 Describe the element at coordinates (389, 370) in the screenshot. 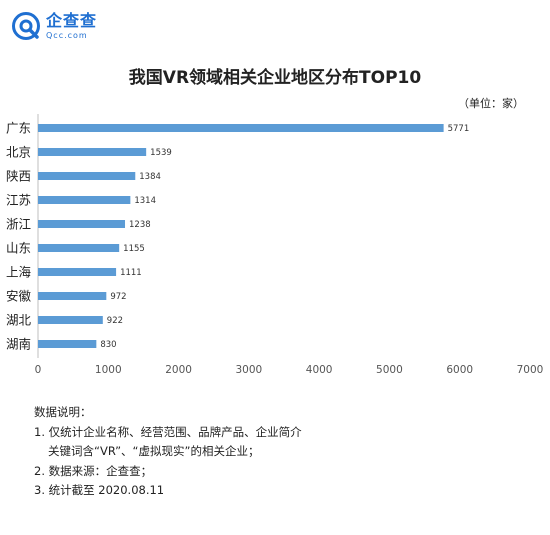

I see `x-tick-label: 5000` at that location.